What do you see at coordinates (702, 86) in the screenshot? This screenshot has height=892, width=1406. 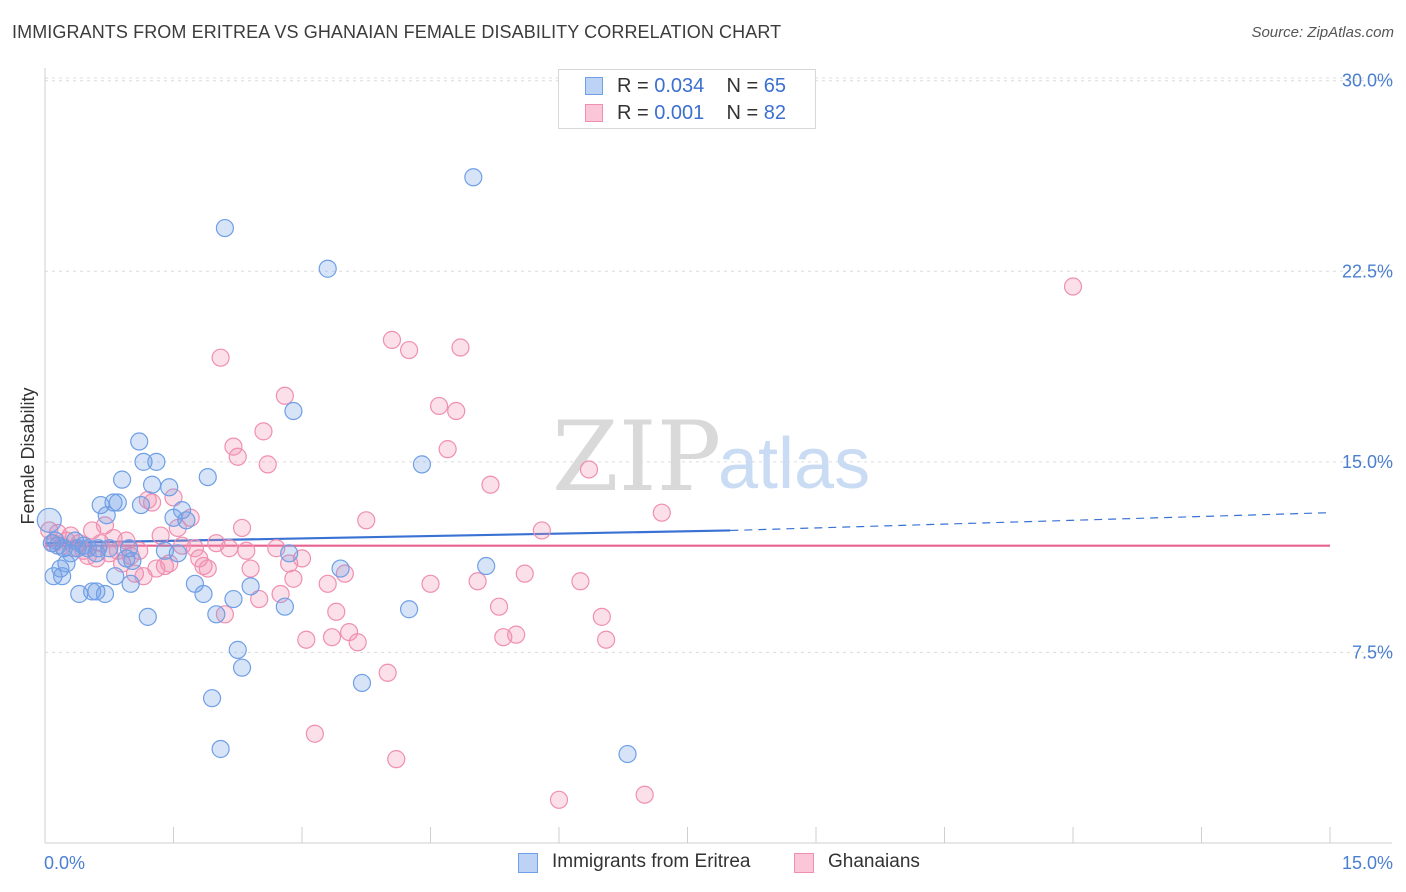 I see `legend-eritrea-text: R = 0.034 N = 65` at bounding box center [702, 86].